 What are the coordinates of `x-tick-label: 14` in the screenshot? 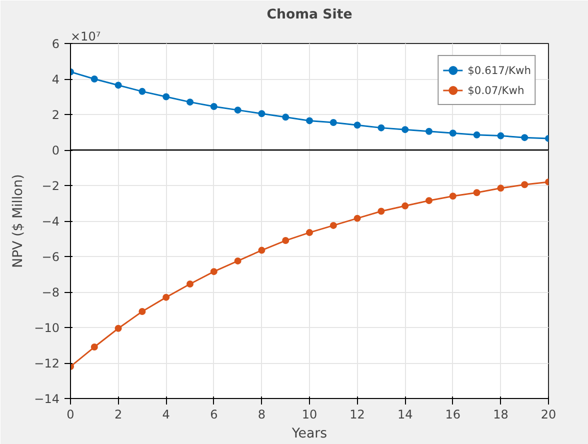 It's located at (405, 415).